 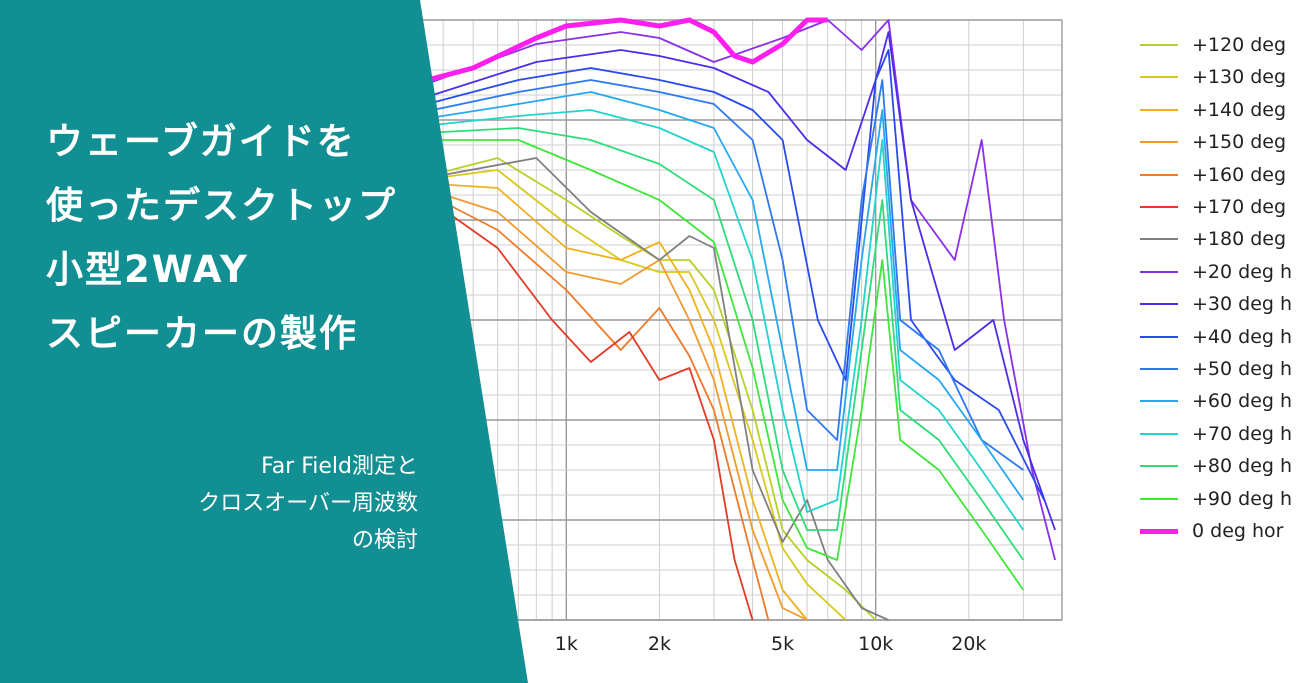 I want to click on legend-label: +30 deg h, so click(x=1242, y=304).